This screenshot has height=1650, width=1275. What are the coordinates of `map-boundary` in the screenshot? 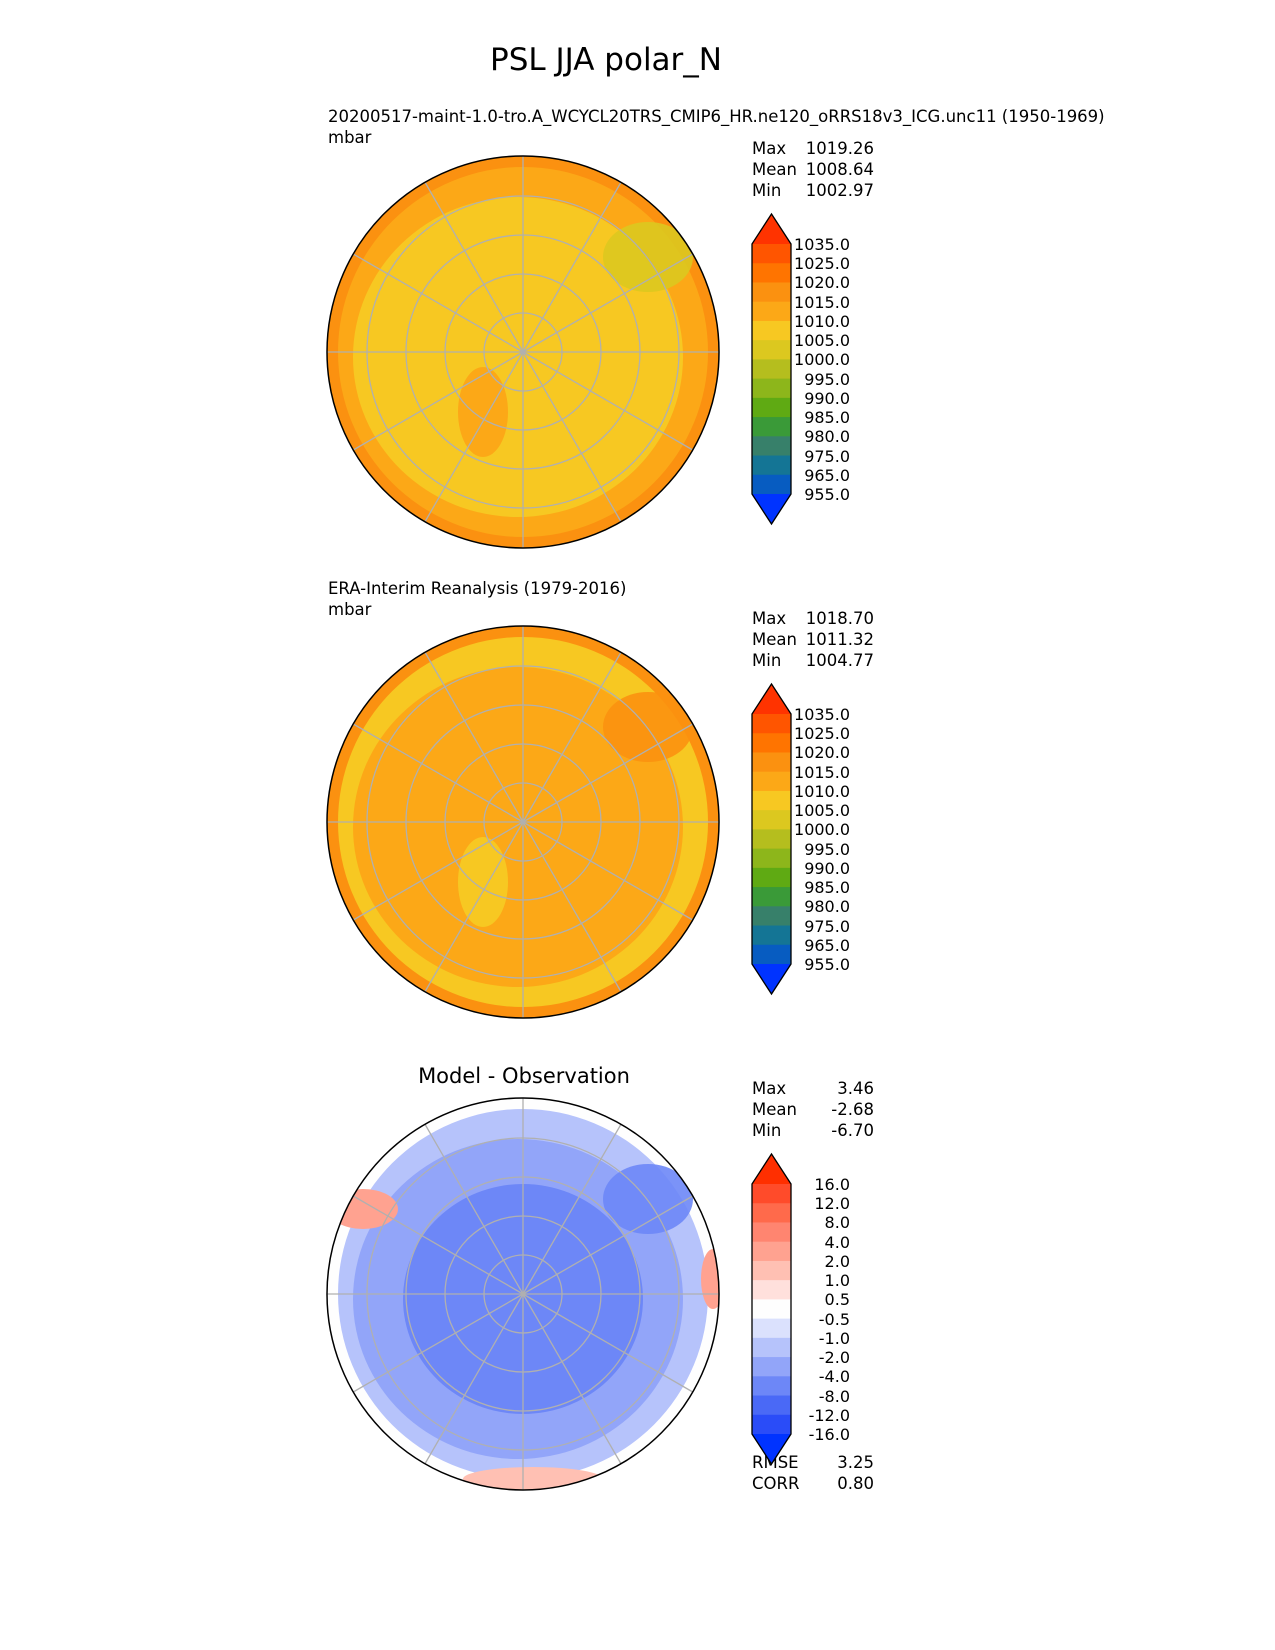 It's located at (523, 822).